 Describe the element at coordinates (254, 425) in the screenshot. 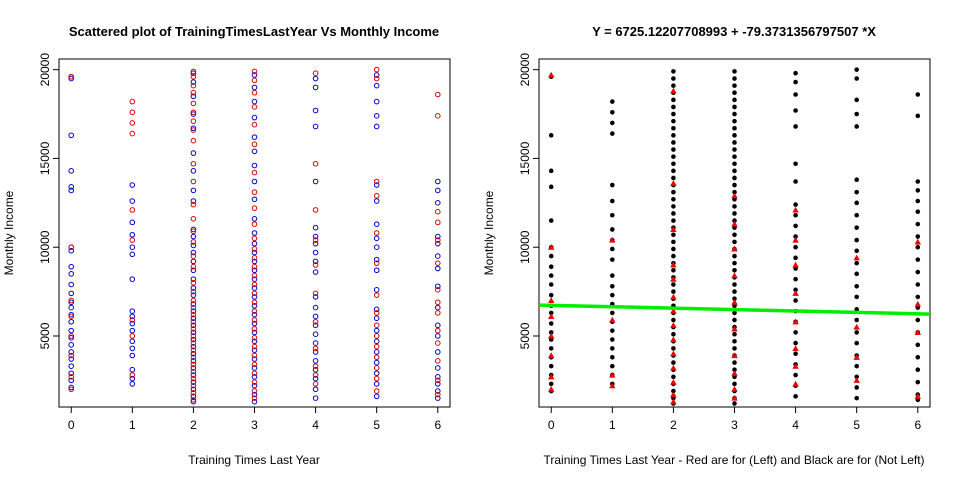

I see `left-x-tick-label: 3` at that location.